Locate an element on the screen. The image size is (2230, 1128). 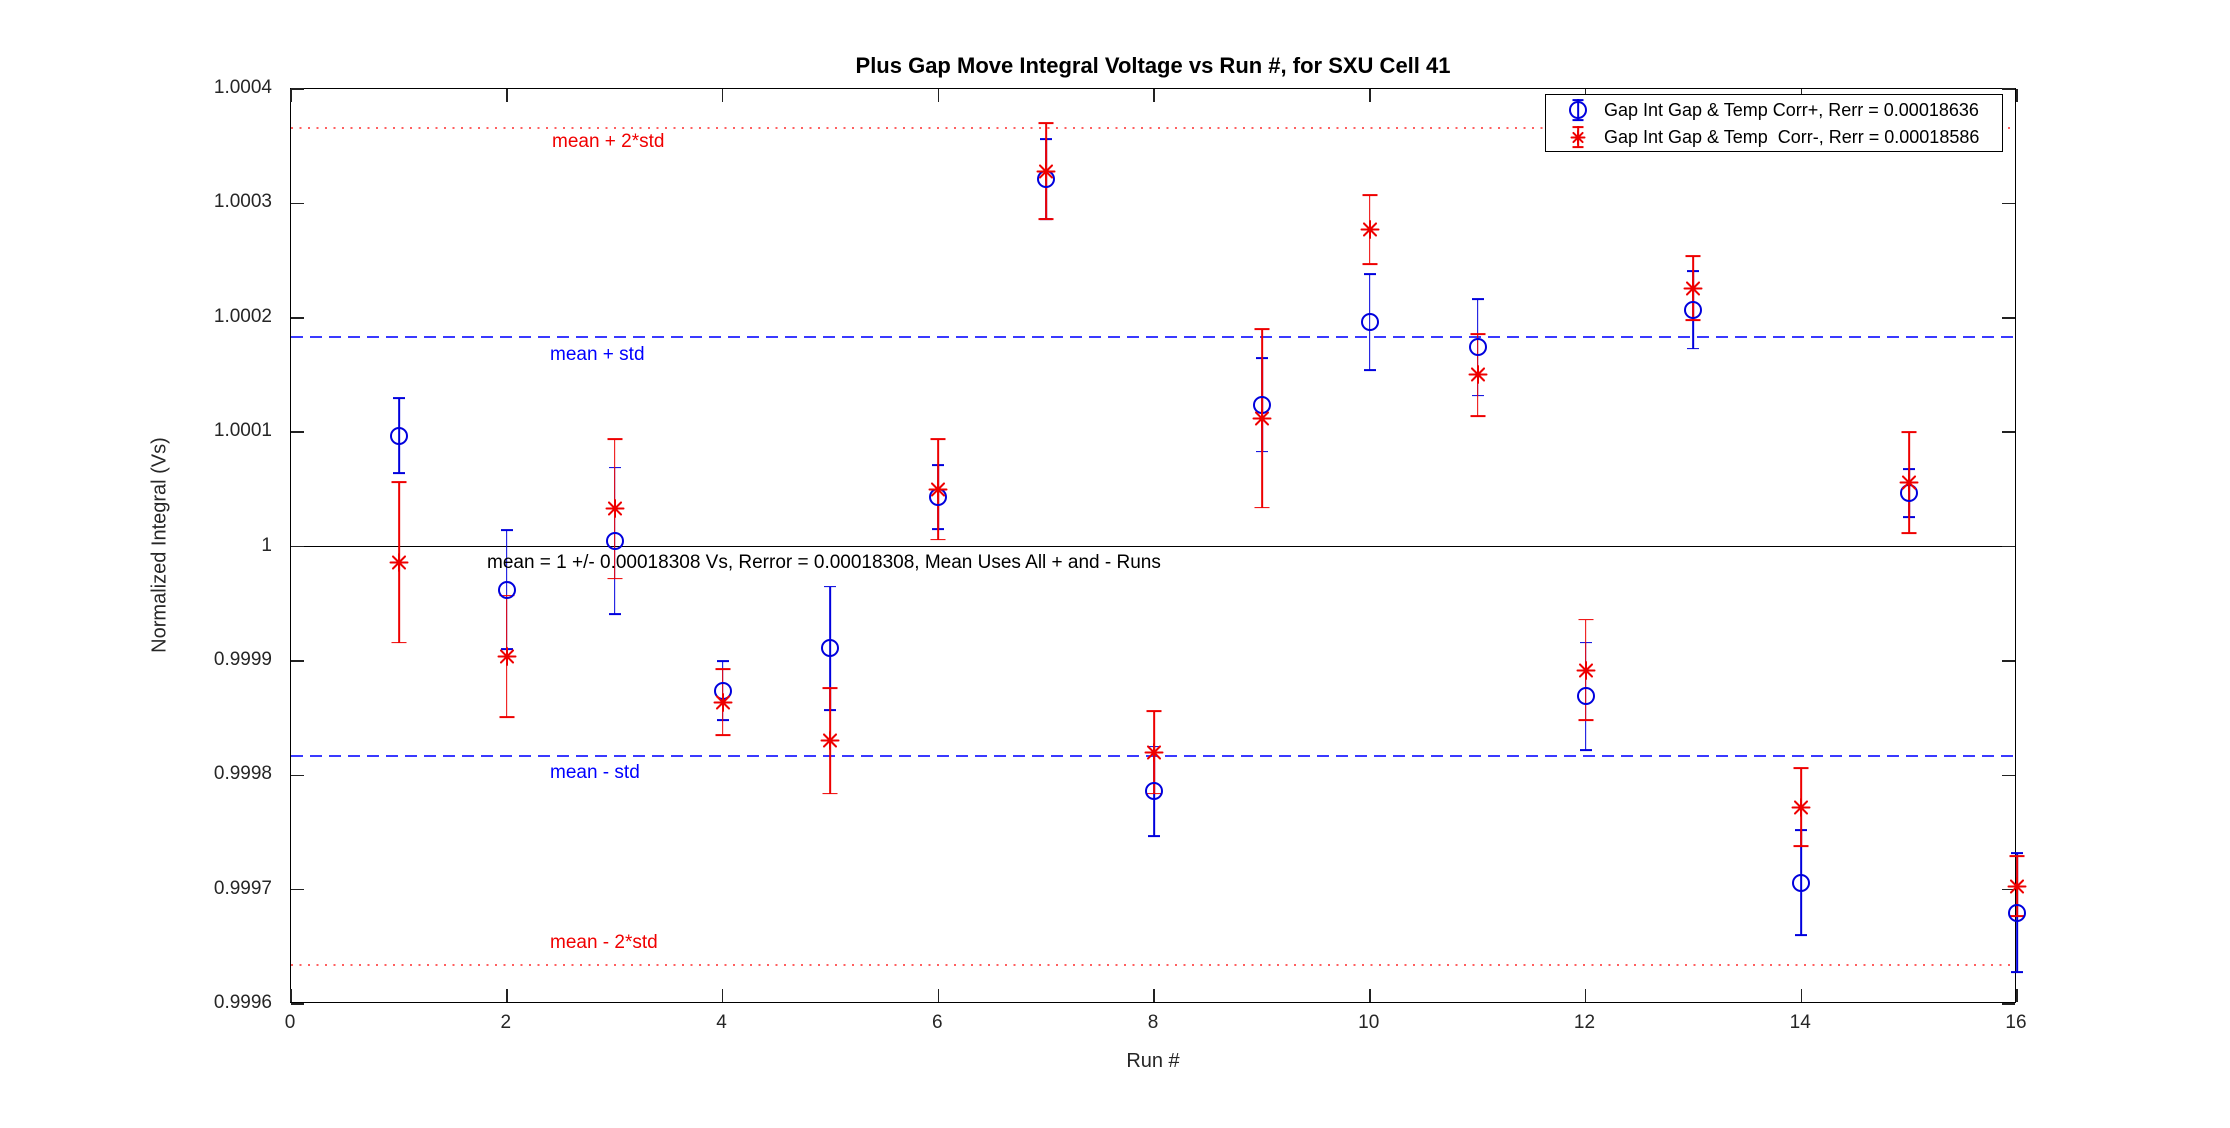
y-tick-label: 0.9999 is located at coordinates (242, 659).